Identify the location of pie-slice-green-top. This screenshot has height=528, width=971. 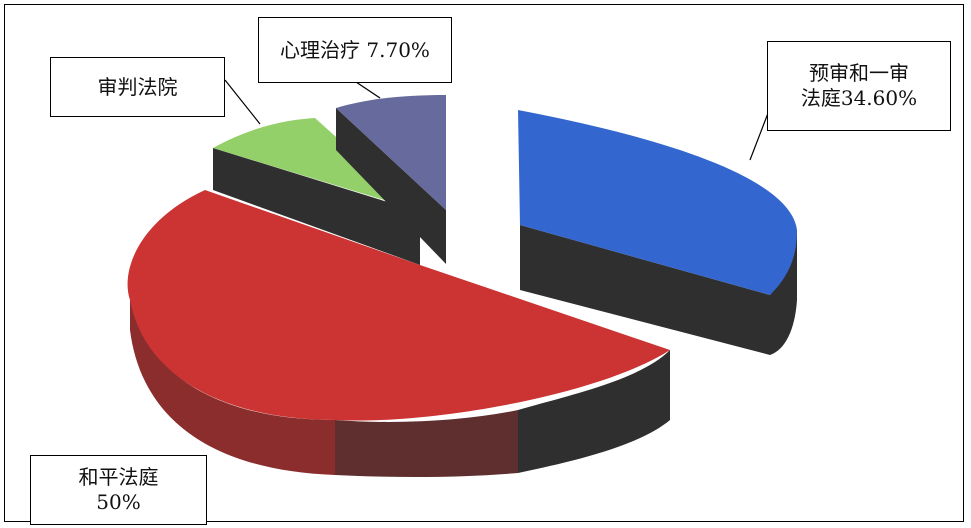
(315, 164).